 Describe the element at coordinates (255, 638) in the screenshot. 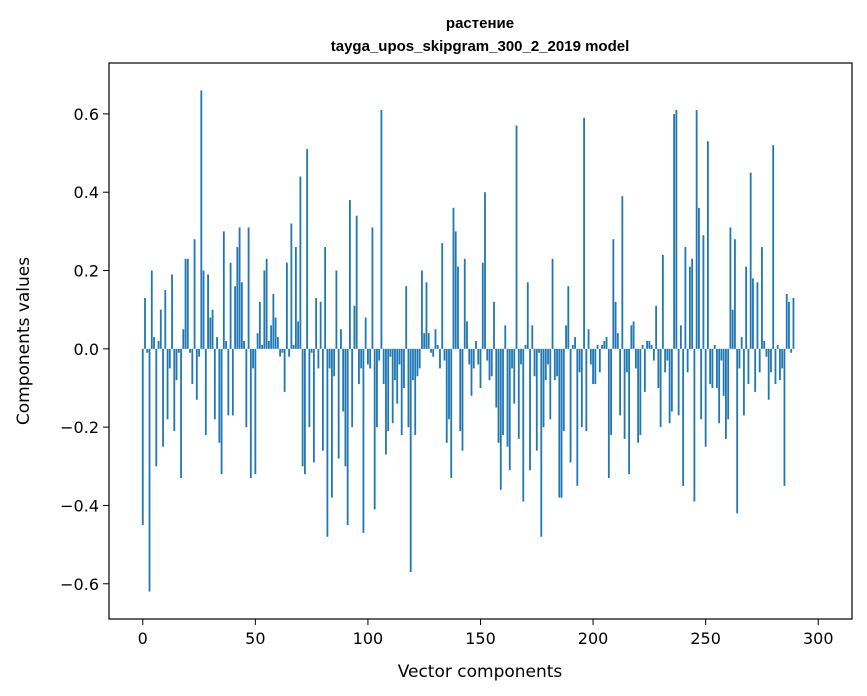

I see `x-tick-label: 50` at that location.